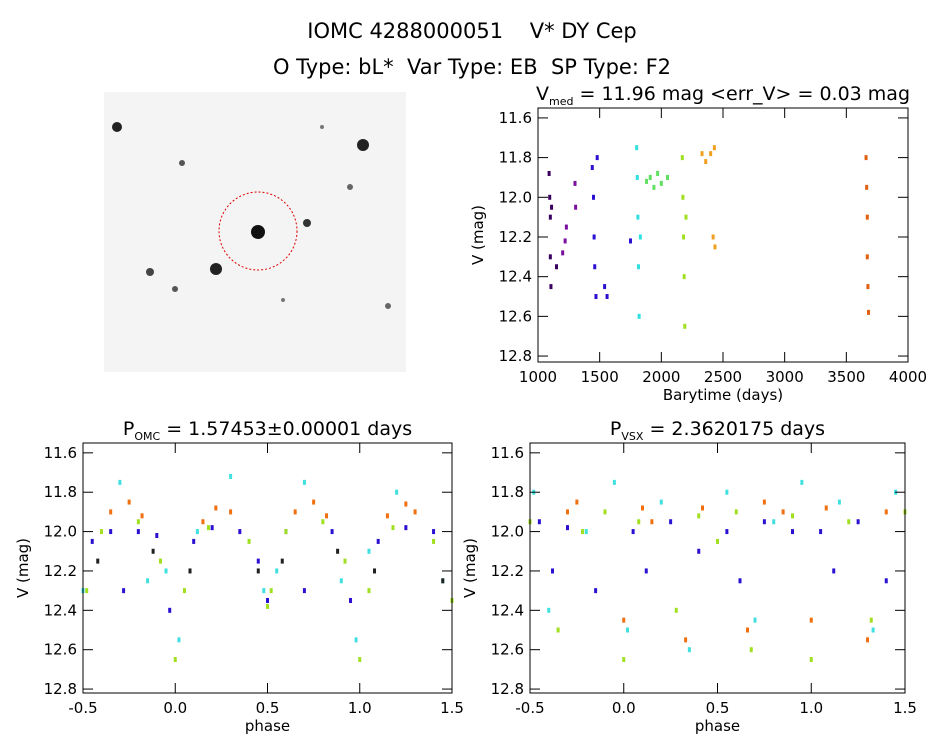 The width and height of the screenshot is (944, 747). Describe the element at coordinates (507, 689) in the screenshot. I see `y-tick-label: 12.8` at that location.